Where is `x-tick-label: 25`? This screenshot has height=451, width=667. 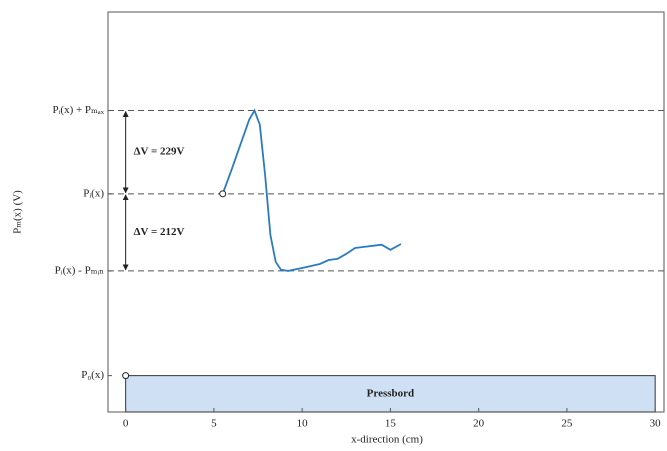
x-tick-label: 25 is located at coordinates (567, 424).